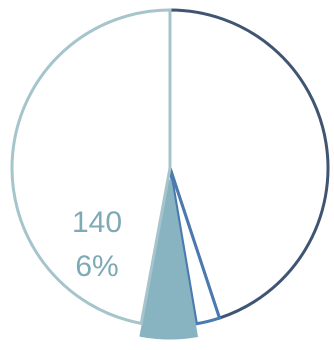 The image size is (334, 350). What do you see at coordinates (97, 222) in the screenshot?
I see `slice-value-label: 140` at bounding box center [97, 222].